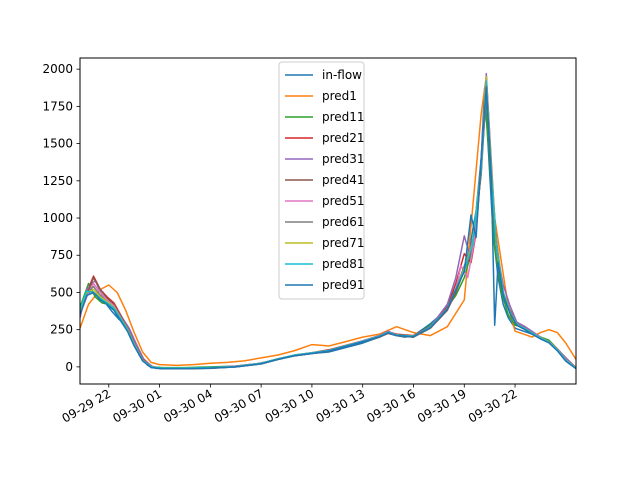 This screenshot has width=640, height=480. I want to click on legend-label: in-flow, so click(342, 75).